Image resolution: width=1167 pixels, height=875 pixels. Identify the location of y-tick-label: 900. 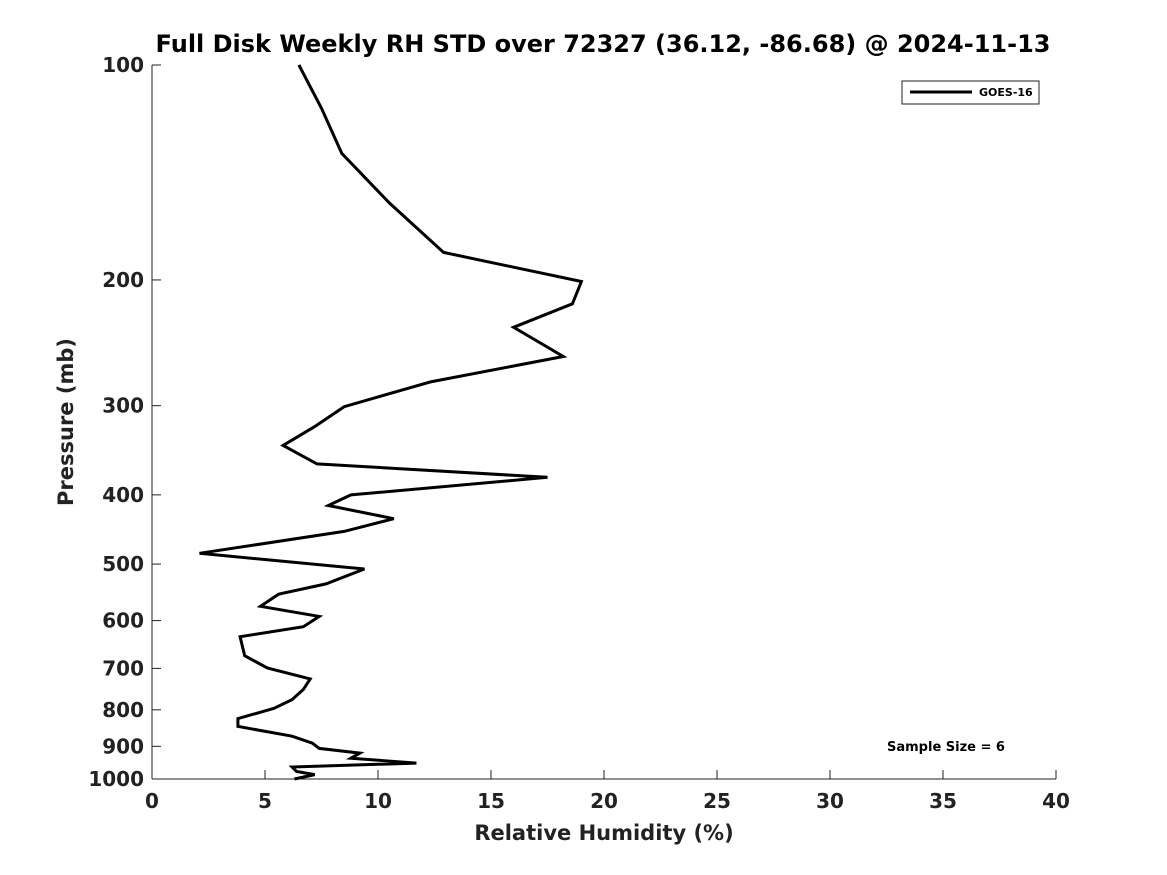
(123, 746).